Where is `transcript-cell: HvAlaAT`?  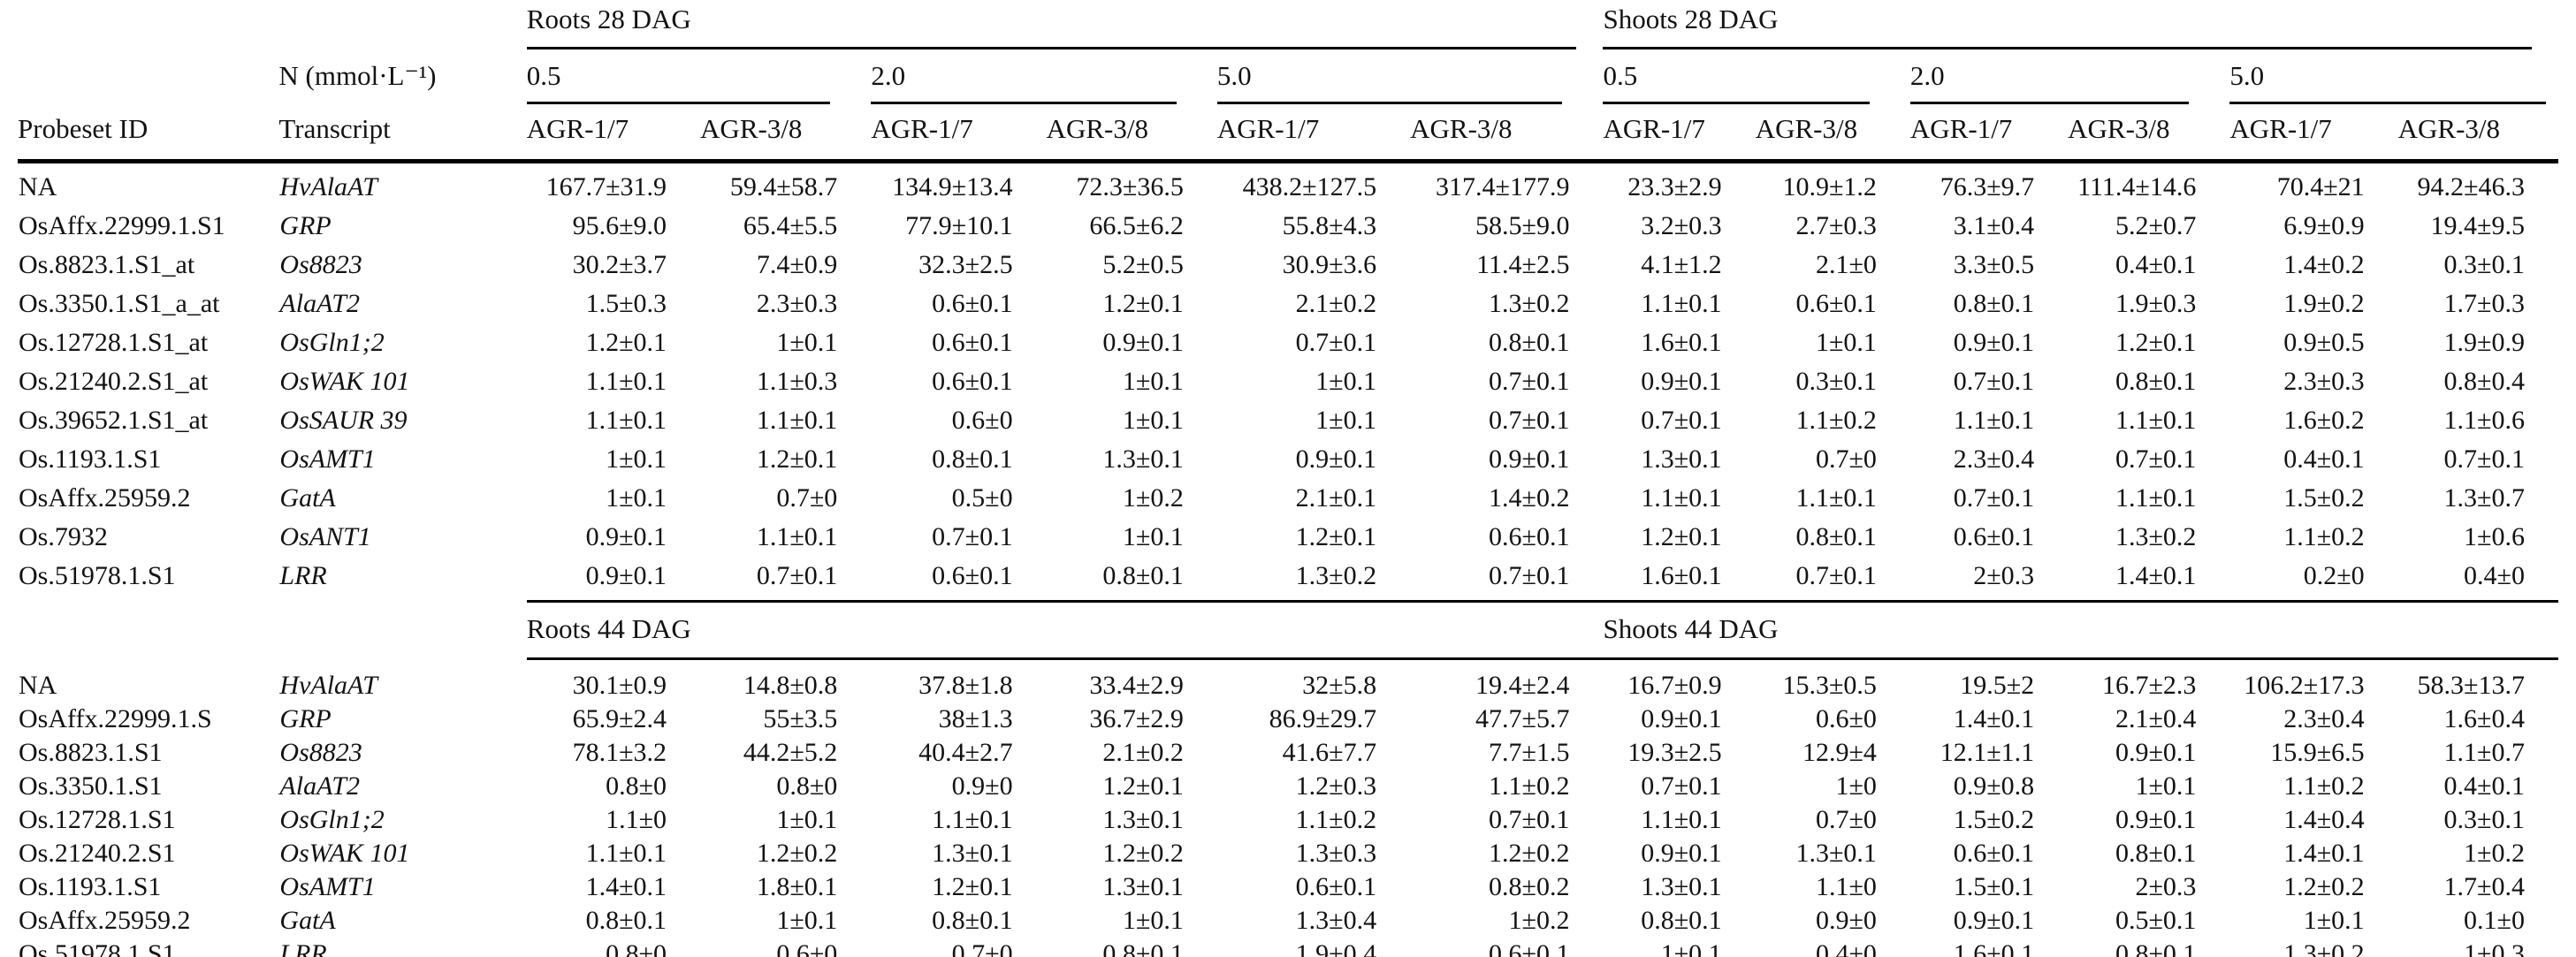 transcript-cell: HvAlaAT is located at coordinates (328, 685).